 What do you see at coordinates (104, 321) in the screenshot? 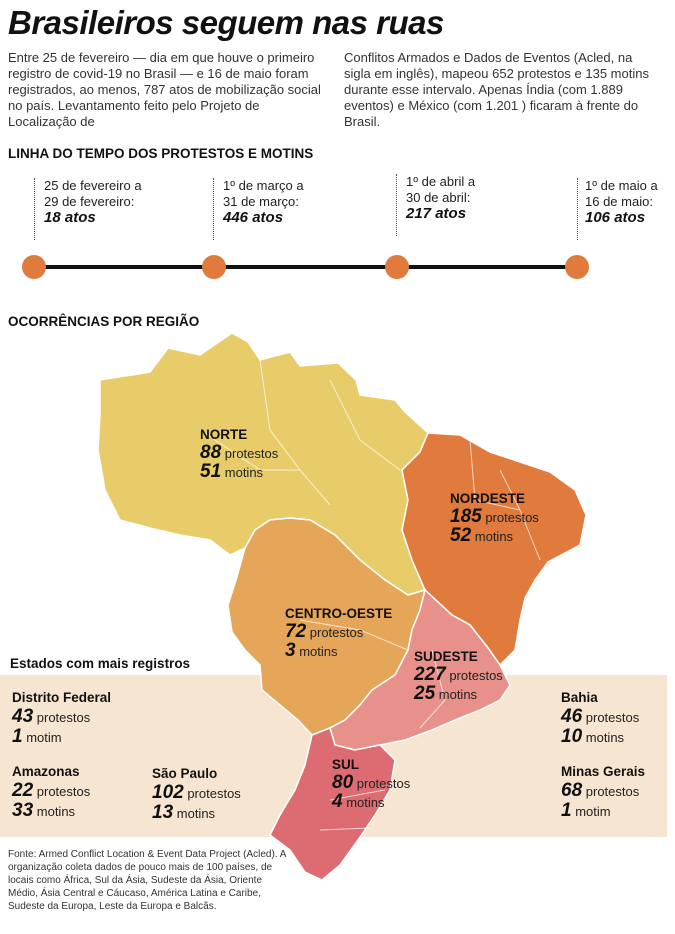
I see `map-heading: OCORRÊNCIAS POR REGIÃO` at bounding box center [104, 321].